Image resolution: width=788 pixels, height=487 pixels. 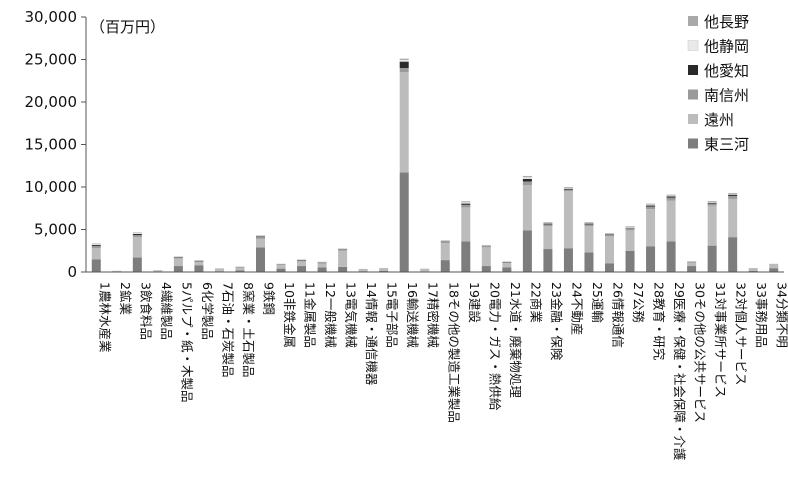 What do you see at coordinates (556, 321) in the screenshot?
I see `x-tick-label: 23金融・保険` at bounding box center [556, 321].